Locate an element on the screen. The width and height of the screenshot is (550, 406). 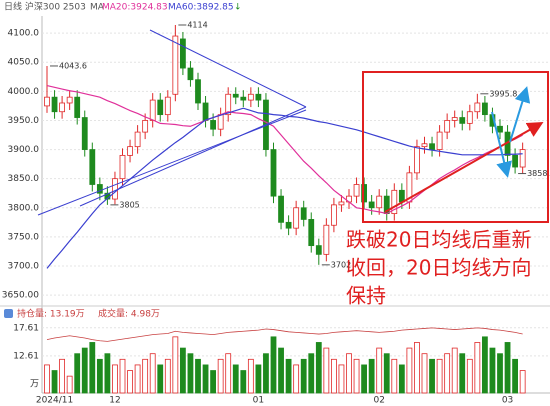
y-tick-label: 3800.0 is located at coordinates (24, 208).